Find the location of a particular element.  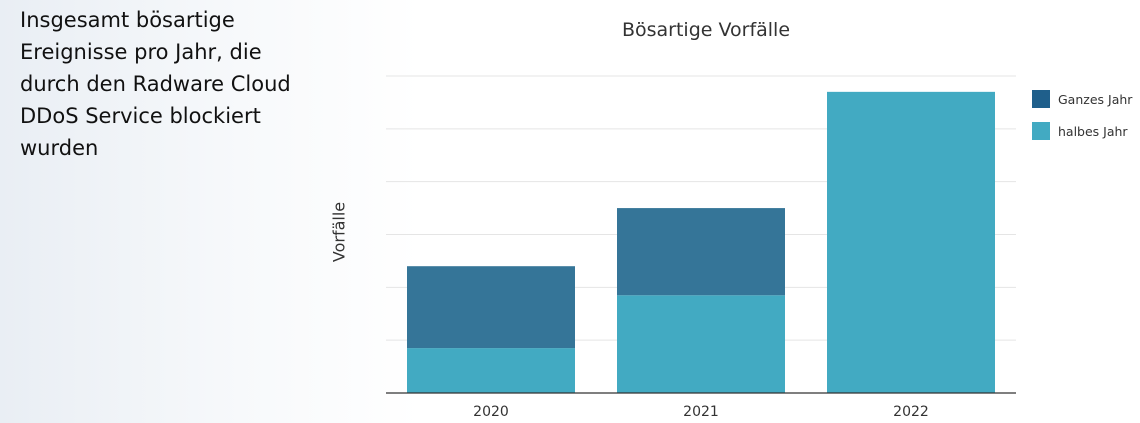

bar-2020-ganzes-jahr is located at coordinates (491, 307).